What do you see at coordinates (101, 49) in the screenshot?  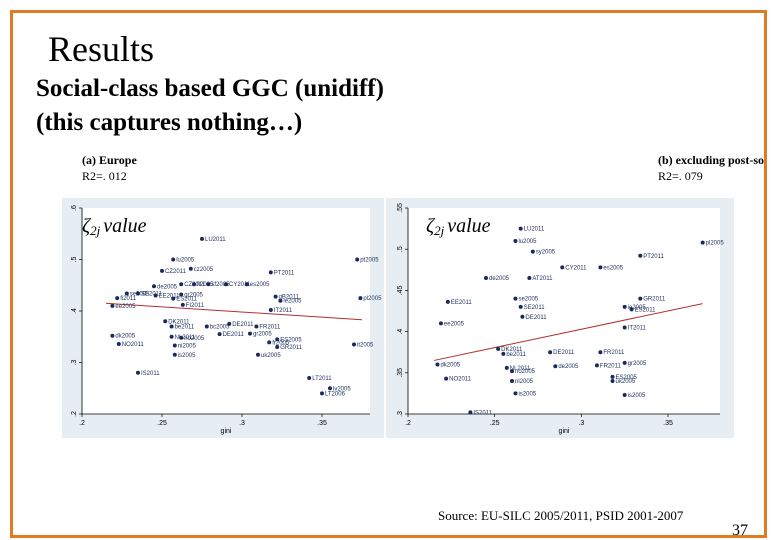 I see `slide-title: Results` at bounding box center [101, 49].